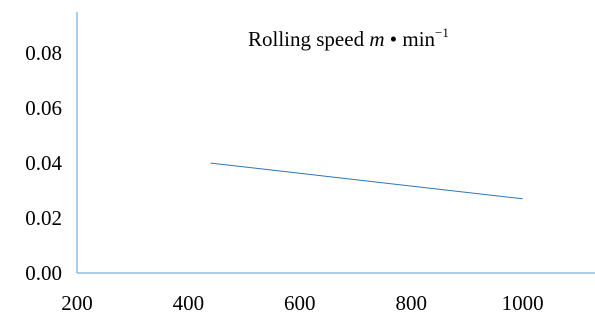 The image size is (595, 327). Describe the element at coordinates (43, 273) in the screenshot. I see `y-tick-label: 0.00` at that location.